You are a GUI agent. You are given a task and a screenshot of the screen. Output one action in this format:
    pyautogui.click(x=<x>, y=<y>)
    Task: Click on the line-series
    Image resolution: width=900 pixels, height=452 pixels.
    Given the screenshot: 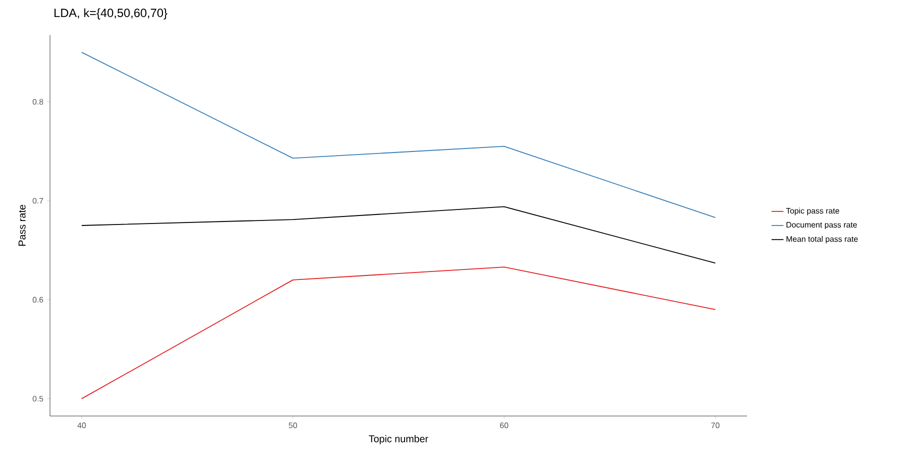 What is the action you would take?
    pyautogui.click(x=398, y=235)
    